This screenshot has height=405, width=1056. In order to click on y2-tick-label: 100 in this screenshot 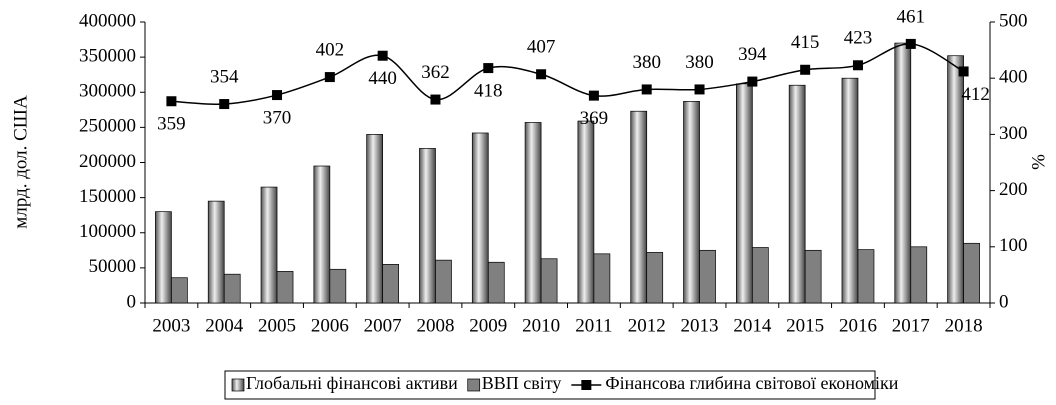, I will do `click(1013, 245)`.